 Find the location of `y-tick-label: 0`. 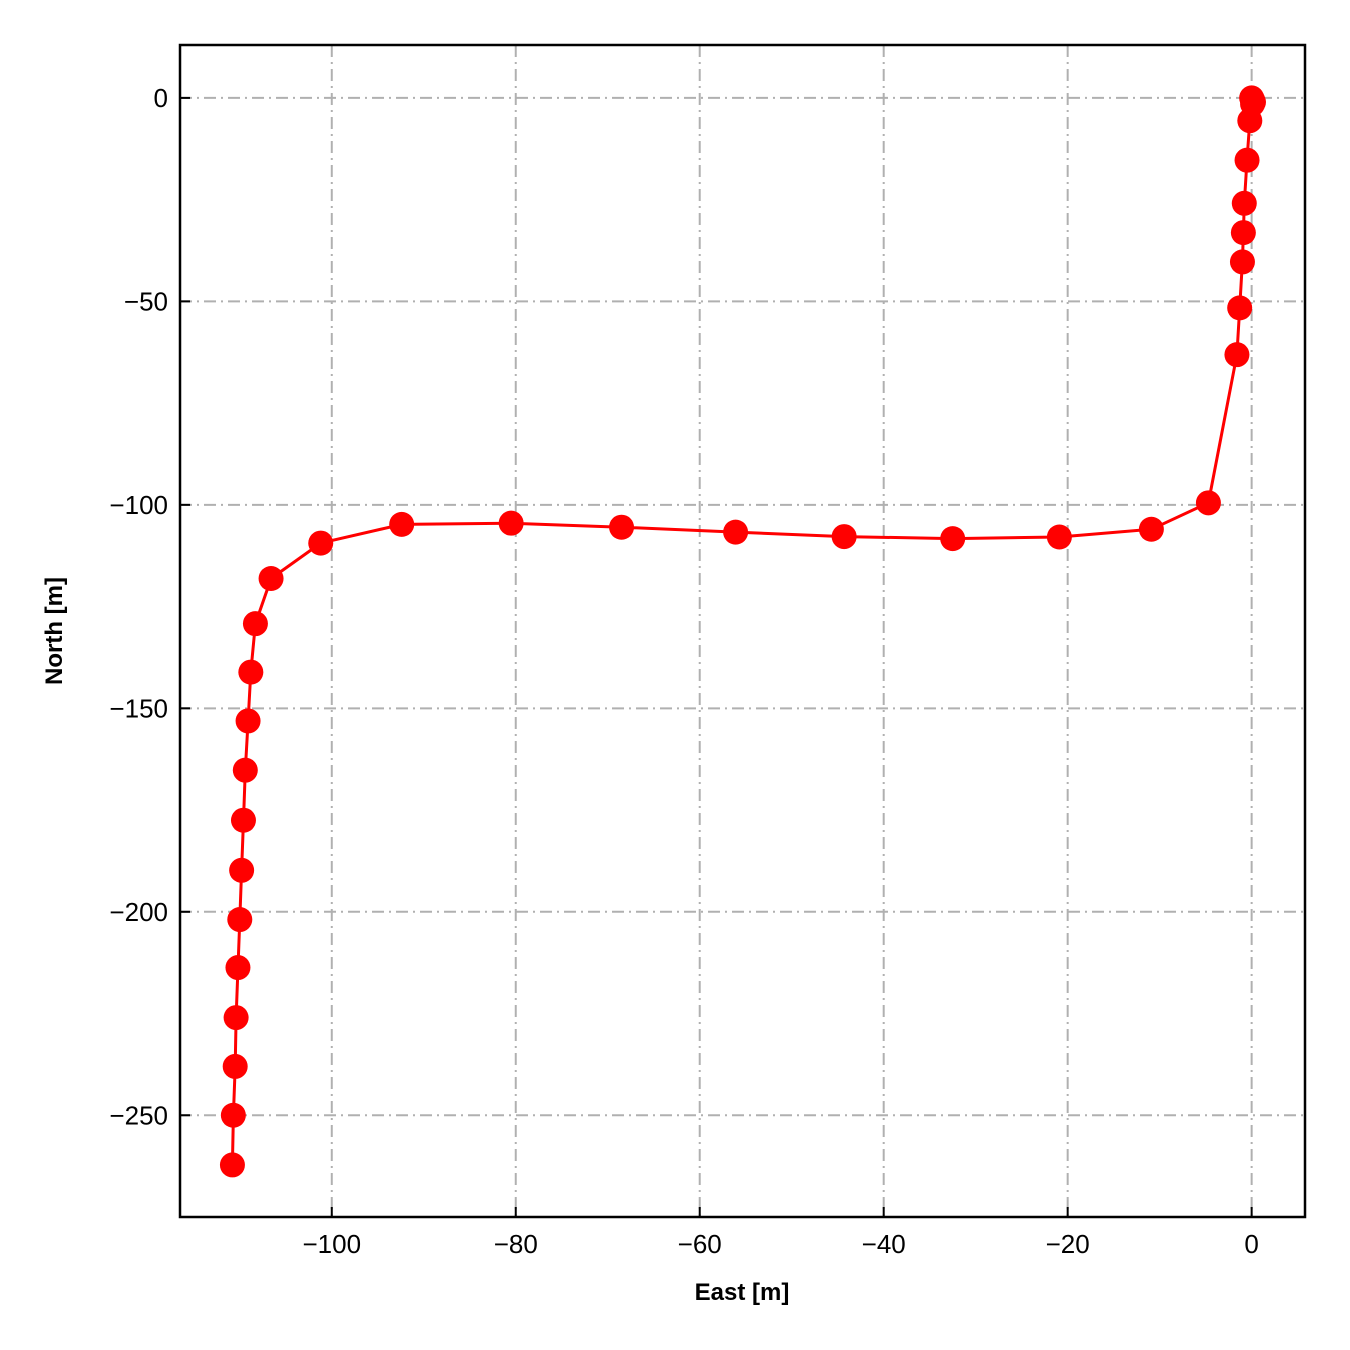

y-tick-label: 0 is located at coordinates (161, 98).